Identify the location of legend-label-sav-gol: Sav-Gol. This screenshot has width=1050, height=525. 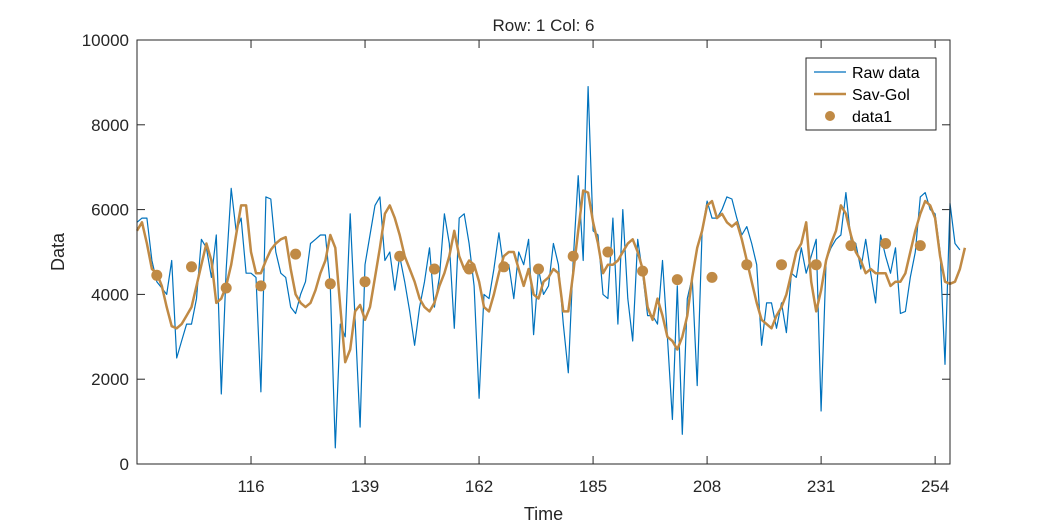
(881, 95).